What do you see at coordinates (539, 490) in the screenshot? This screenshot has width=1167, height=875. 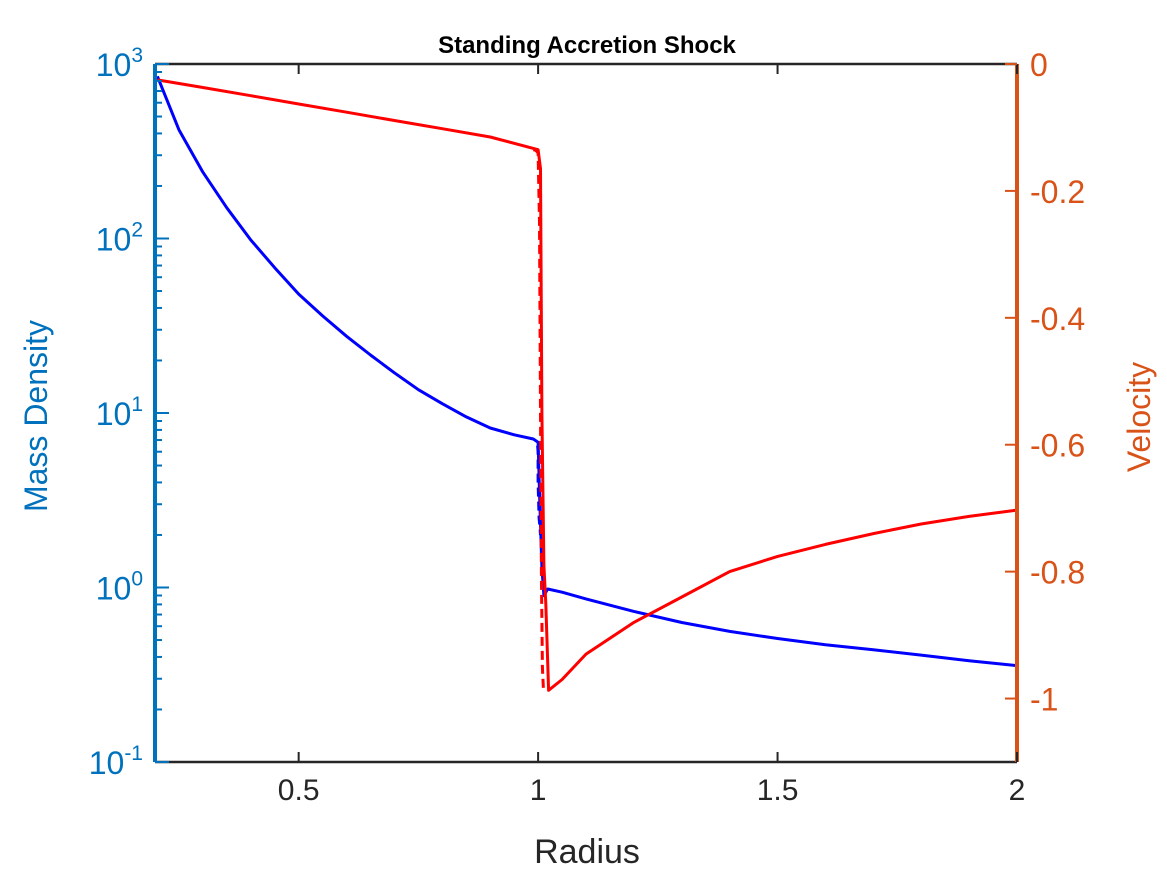 I see `series-left-dashed-line` at bounding box center [539, 490].